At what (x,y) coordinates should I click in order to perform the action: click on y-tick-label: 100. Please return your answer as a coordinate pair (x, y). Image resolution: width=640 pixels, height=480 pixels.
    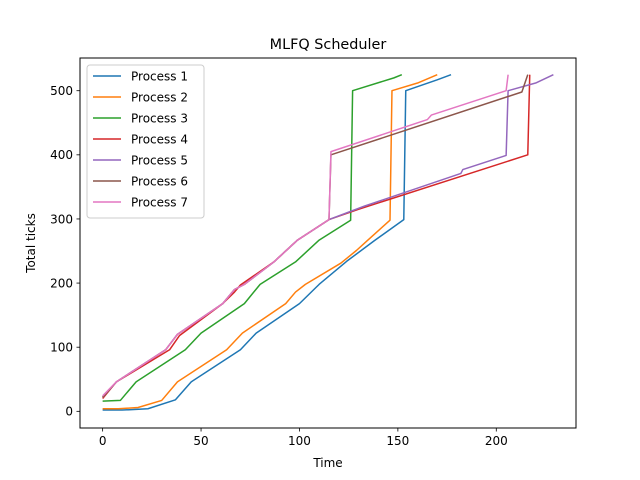
    Looking at the image, I should click on (61, 348).